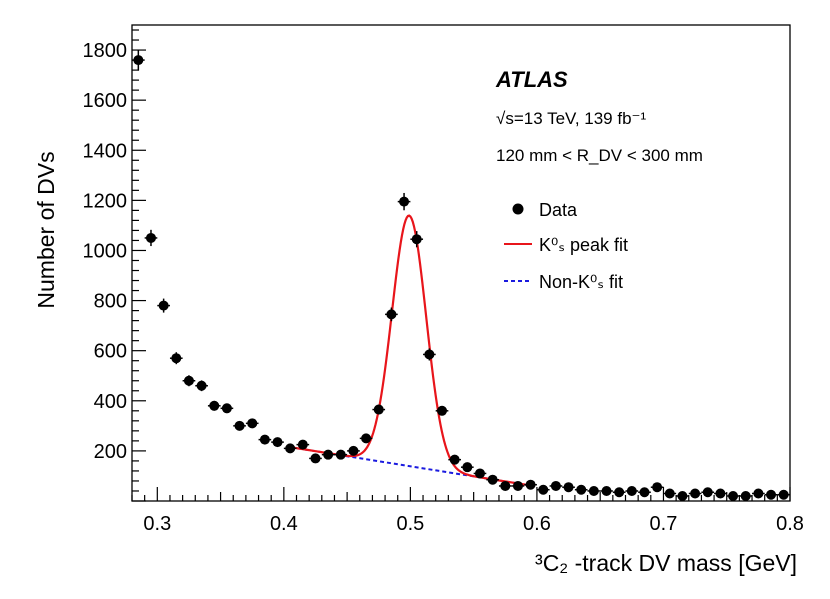 The height and width of the screenshot is (599, 830). Describe the element at coordinates (558, 210) in the screenshot. I see `legend-label-data: Data` at that location.